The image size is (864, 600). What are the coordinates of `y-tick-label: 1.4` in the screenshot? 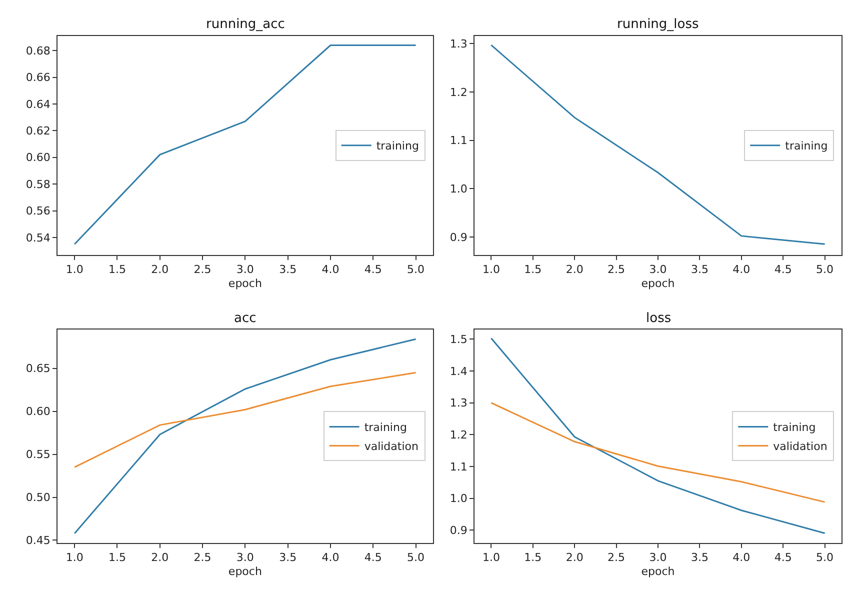 It's located at (459, 371).